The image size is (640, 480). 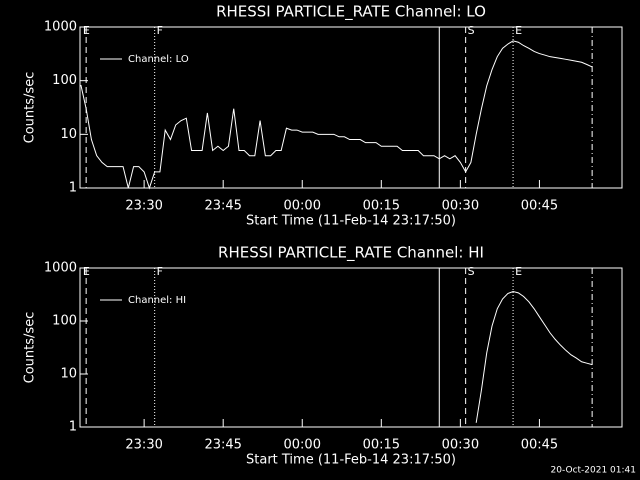 What do you see at coordinates (351, 253) in the screenshot?
I see `chart-title: RHESSI PARTICLE_RATE Channel: HI` at bounding box center [351, 253].